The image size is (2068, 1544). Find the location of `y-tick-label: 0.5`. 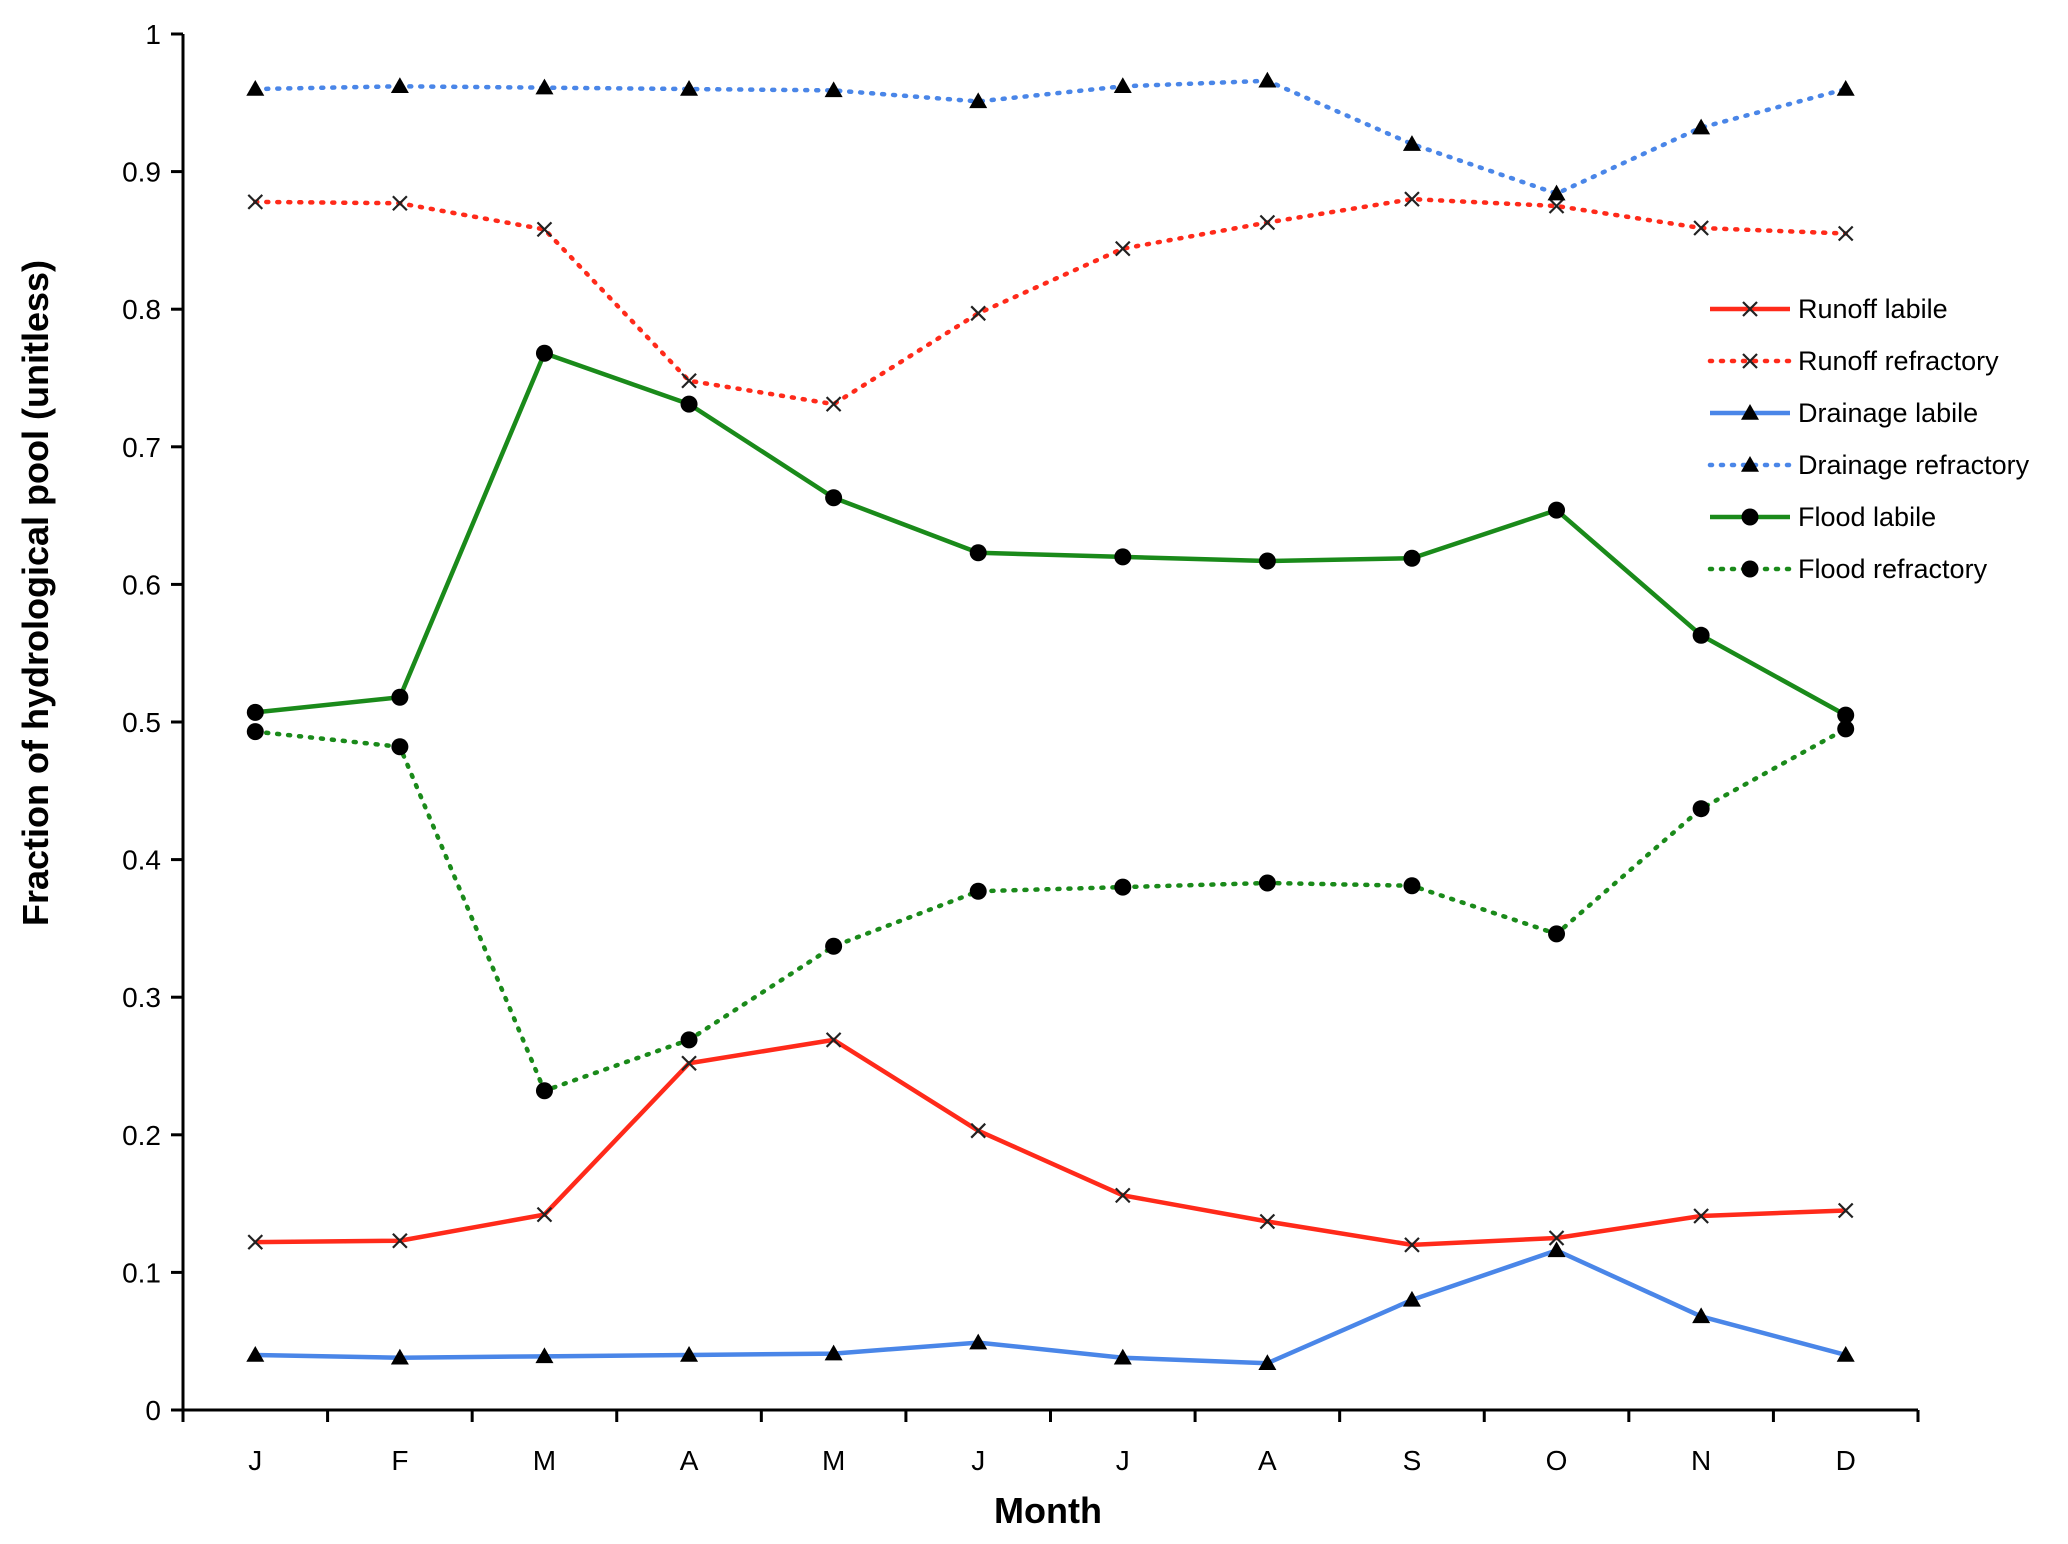

y-tick-label: 0.5 is located at coordinates (141, 722).